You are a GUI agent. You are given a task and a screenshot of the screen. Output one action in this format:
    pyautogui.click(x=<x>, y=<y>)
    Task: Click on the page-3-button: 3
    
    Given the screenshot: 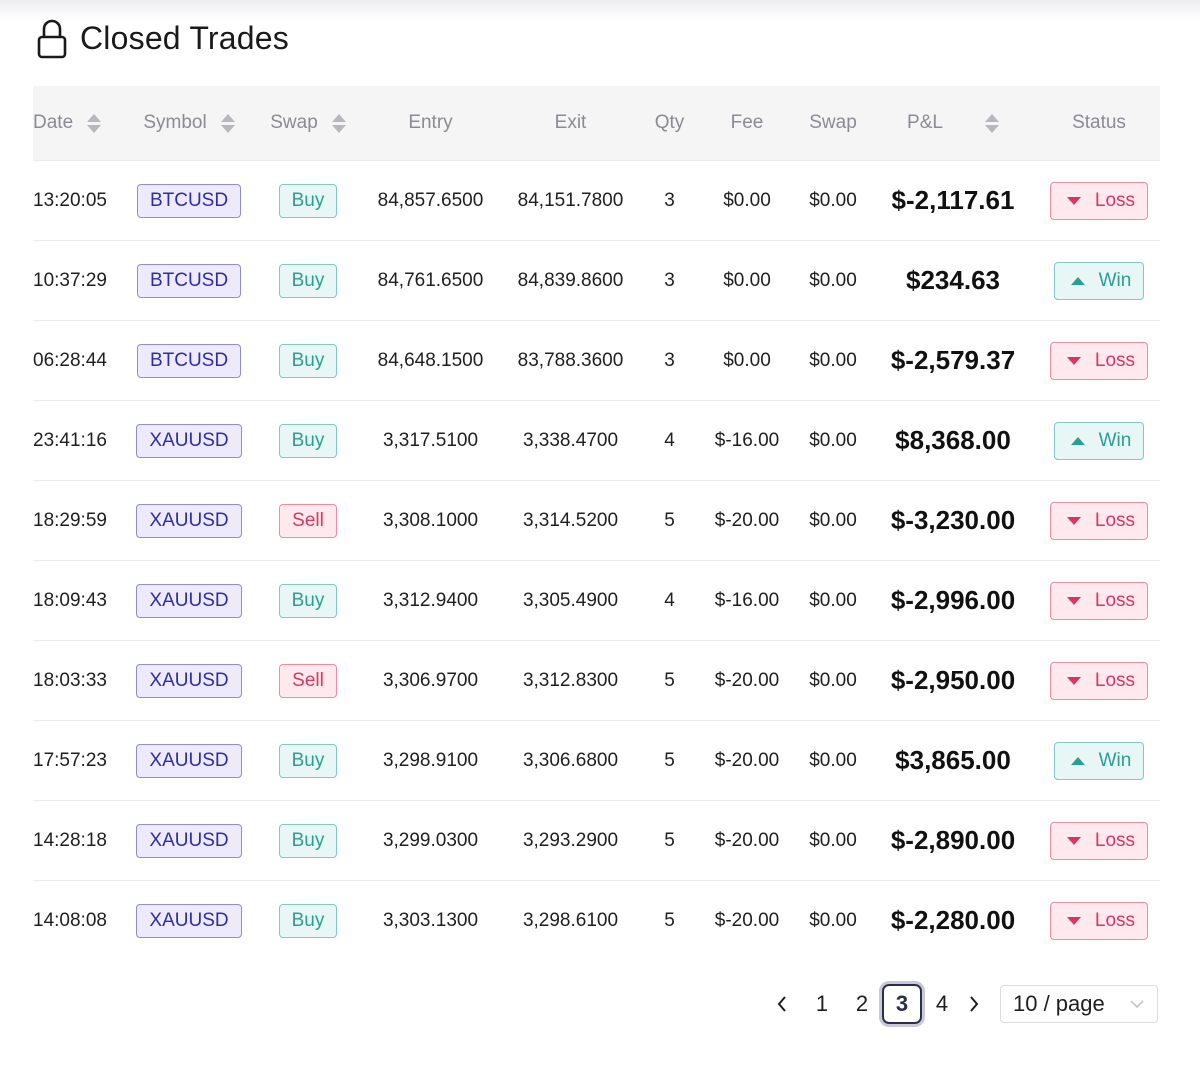 What is the action you would take?
    pyautogui.click(x=902, y=1004)
    